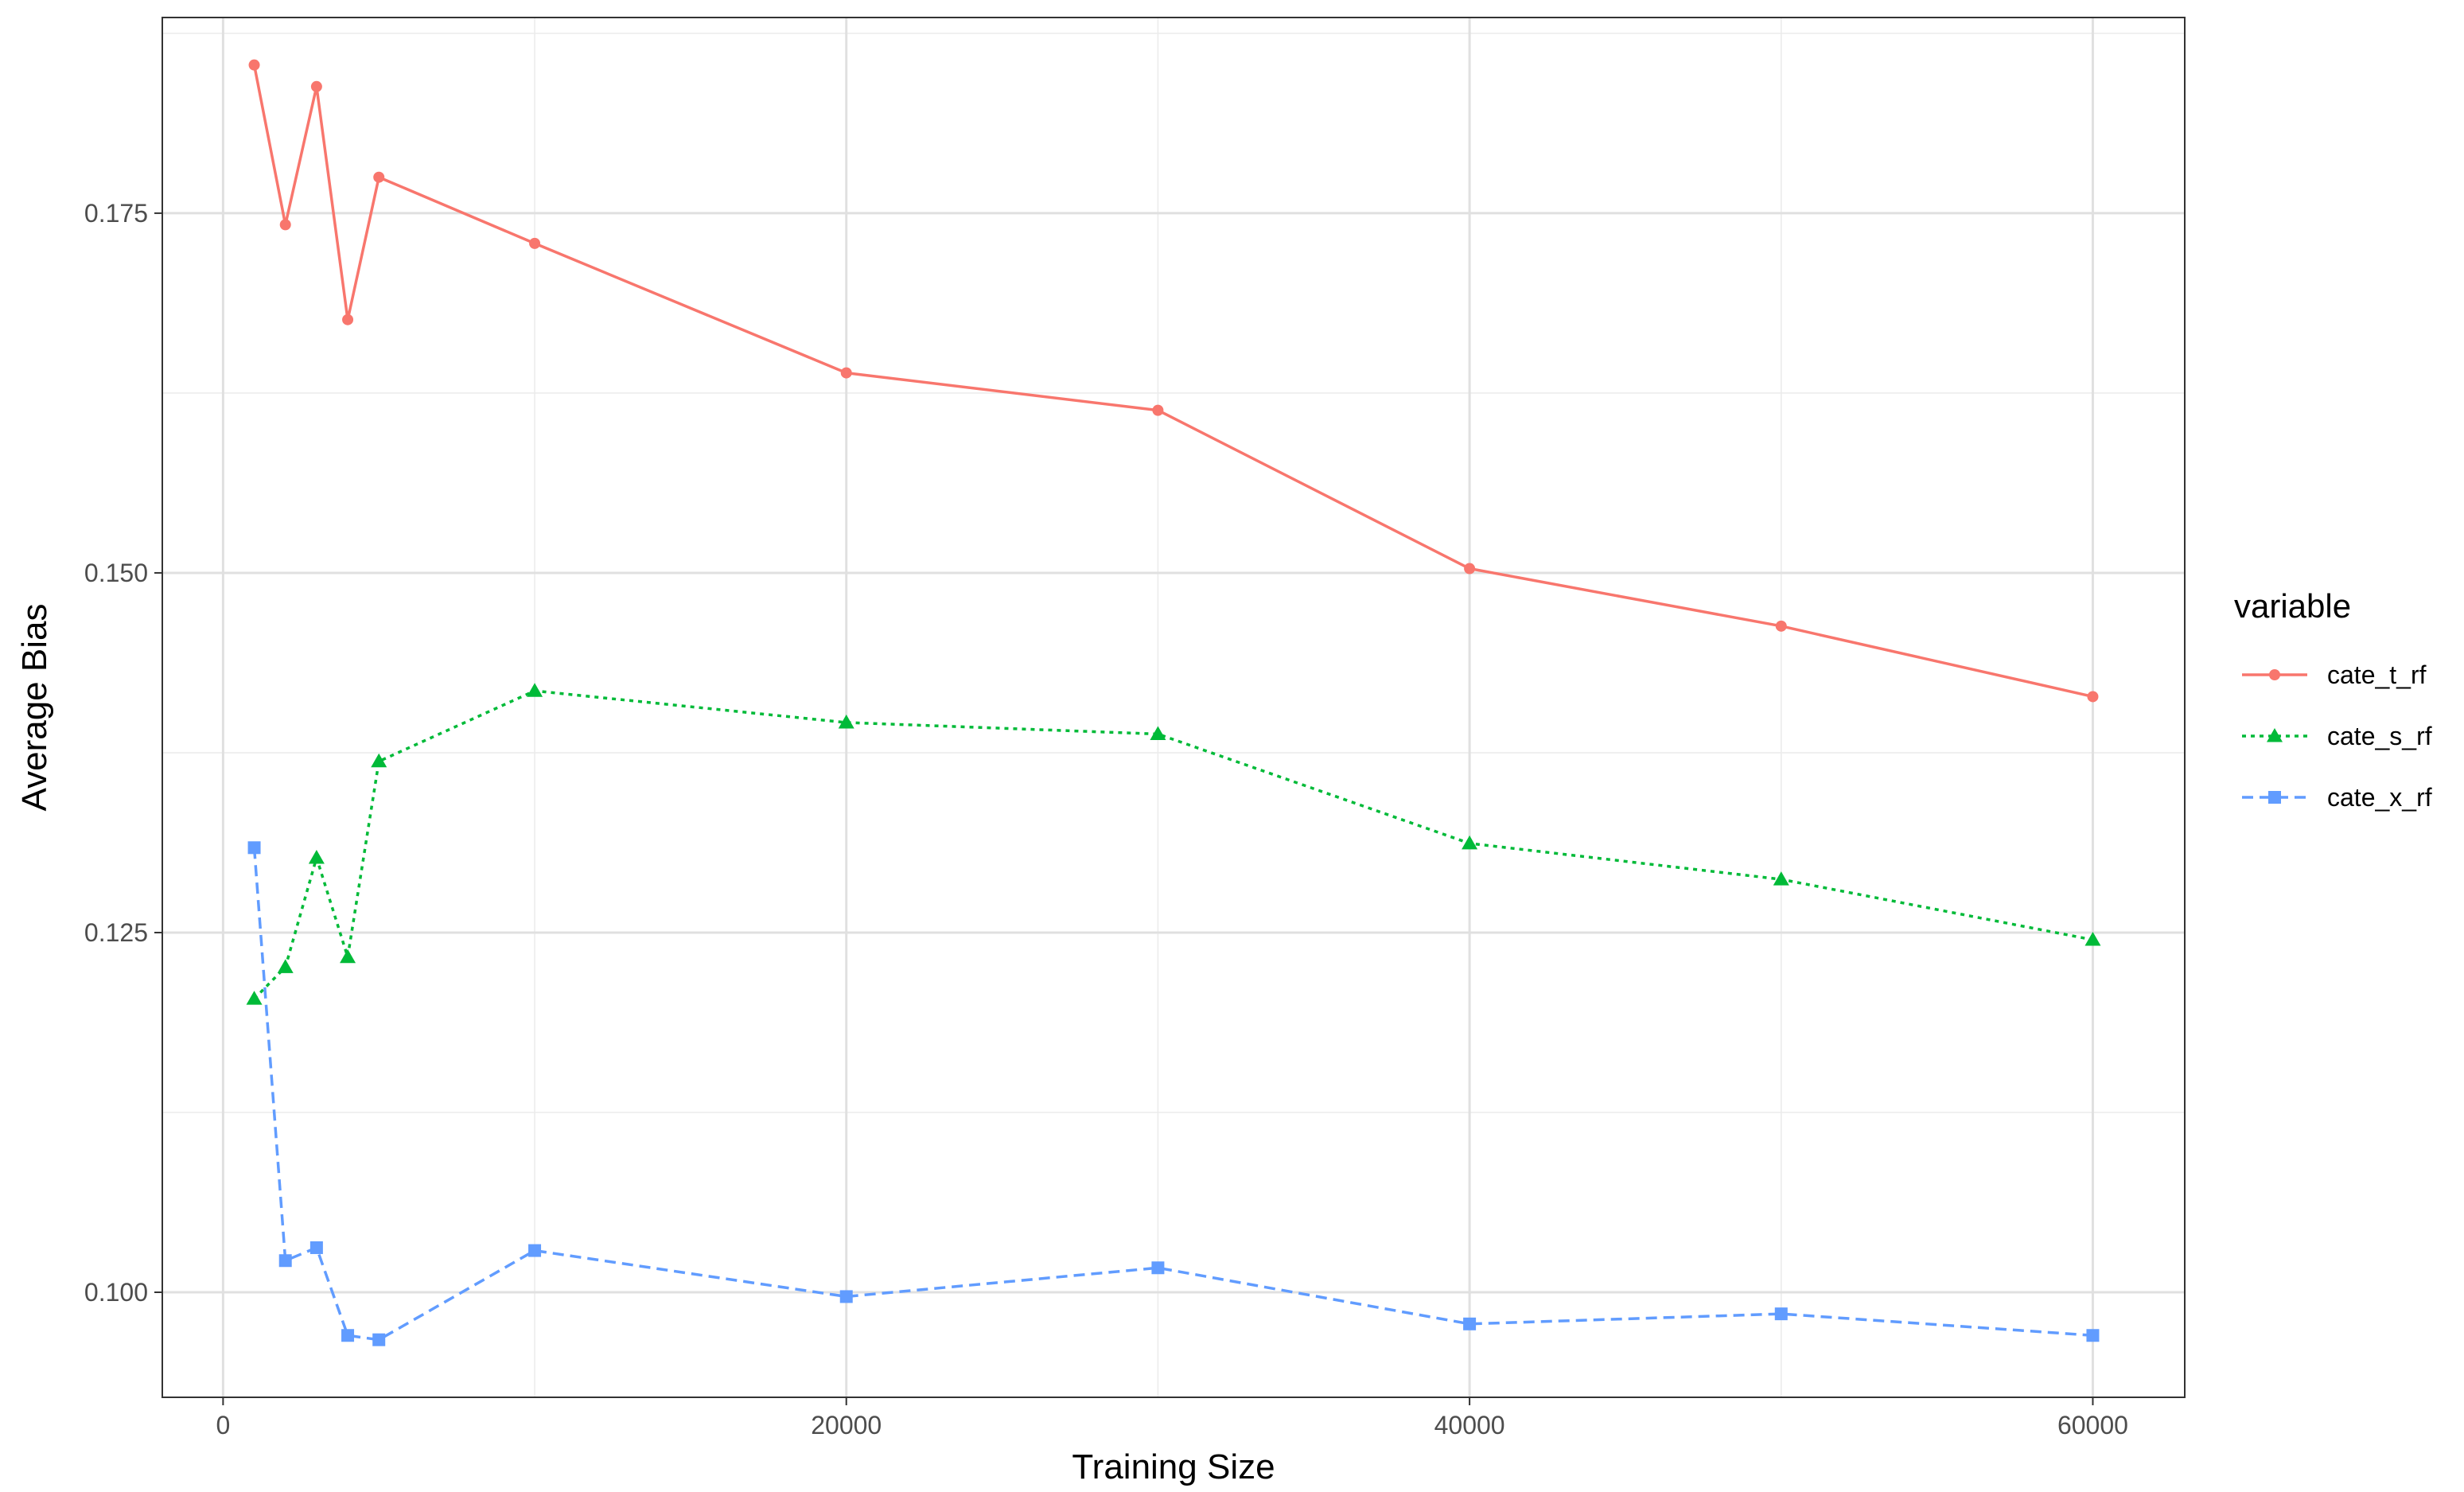  Describe the element at coordinates (2377, 674) in the screenshot. I see `legend-label: cate_t_rf` at that location.